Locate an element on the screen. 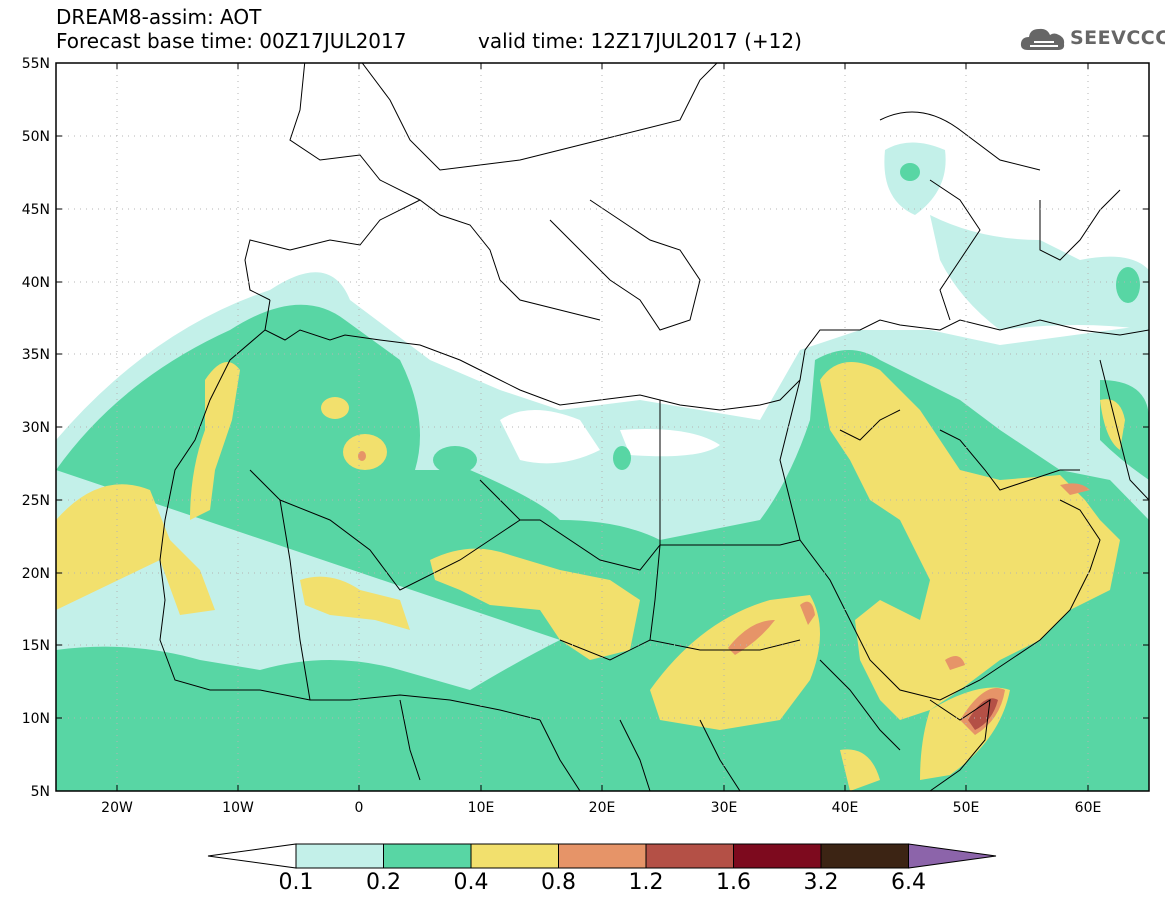  legend-label: 0.8 is located at coordinates (558, 882).